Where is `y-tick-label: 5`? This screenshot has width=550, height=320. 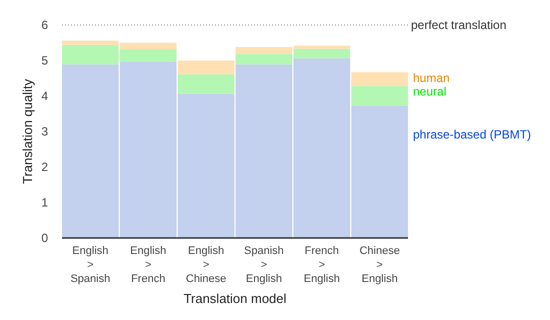
y-tick-label: 5 is located at coordinates (44, 61).